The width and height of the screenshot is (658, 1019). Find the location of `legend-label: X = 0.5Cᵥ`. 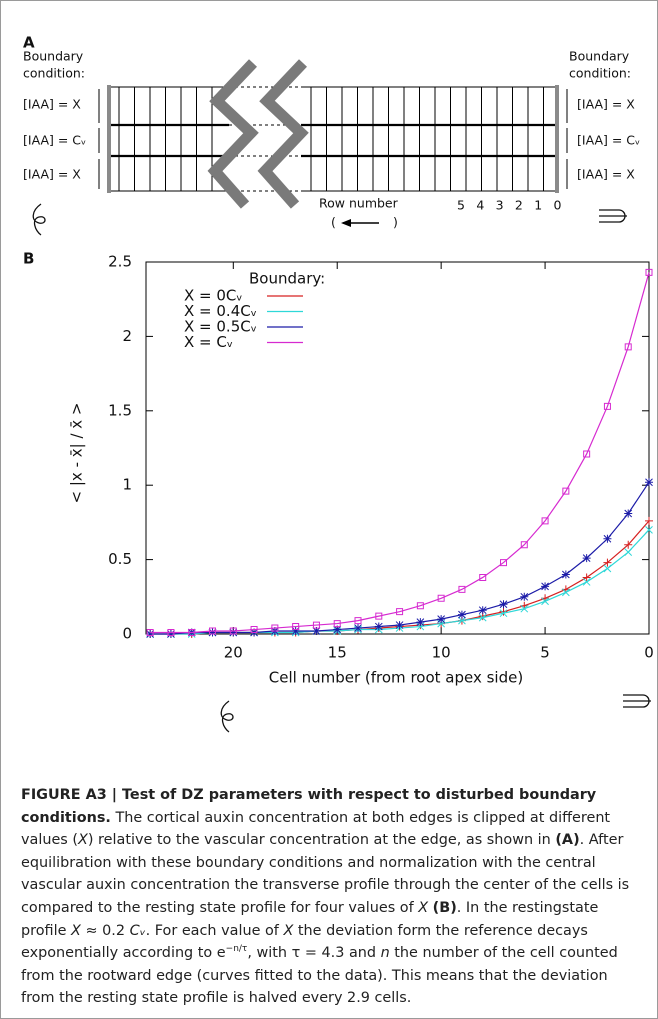

legend-label: X = 0.5Cᵥ is located at coordinates (220, 327).